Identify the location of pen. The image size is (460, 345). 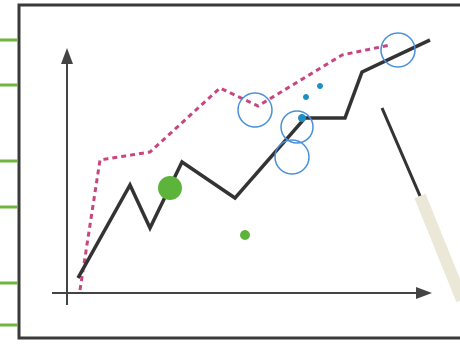
(420, 205).